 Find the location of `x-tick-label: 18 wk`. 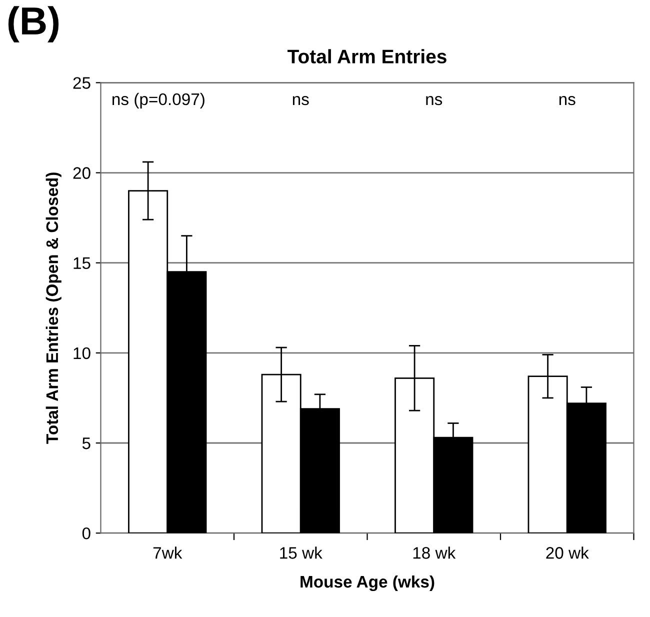

x-tick-label: 18 wk is located at coordinates (434, 552).